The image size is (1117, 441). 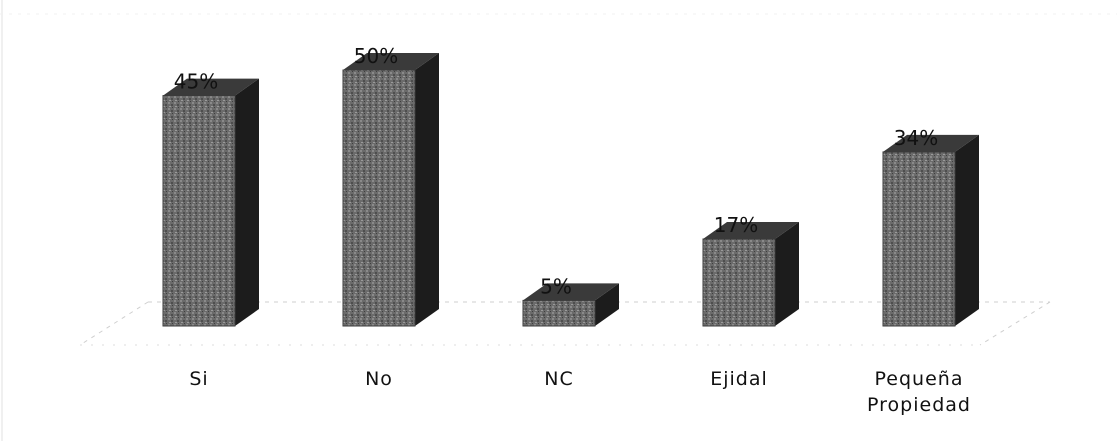 I want to click on data-label-5: 34%, so click(x=916, y=138).